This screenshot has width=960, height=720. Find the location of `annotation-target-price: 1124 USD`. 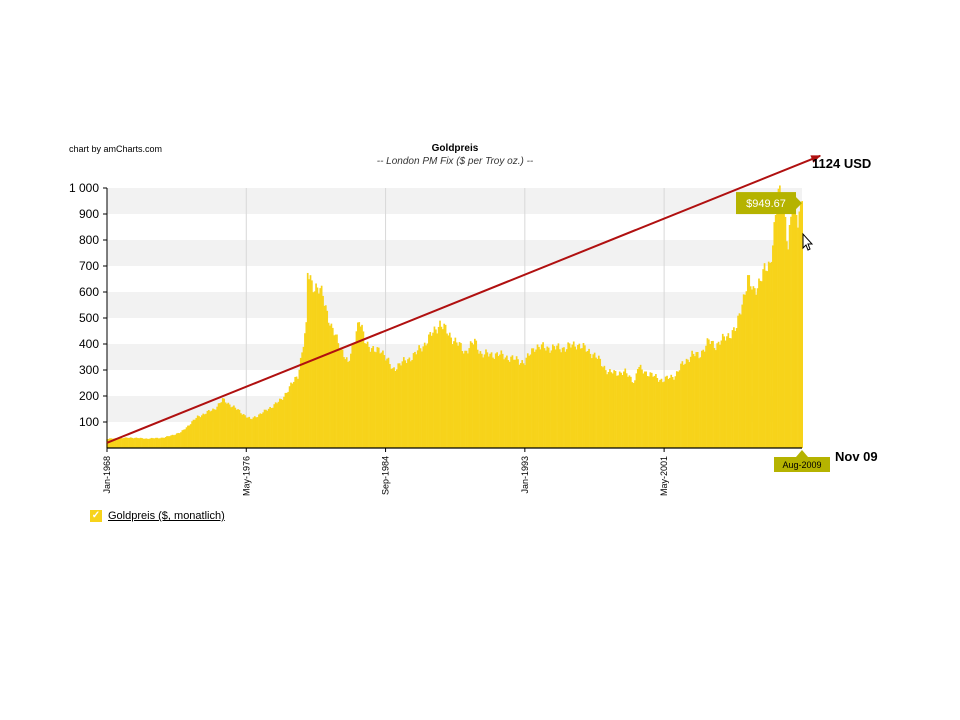

annotation-target-price: 1124 USD is located at coordinates (842, 163).